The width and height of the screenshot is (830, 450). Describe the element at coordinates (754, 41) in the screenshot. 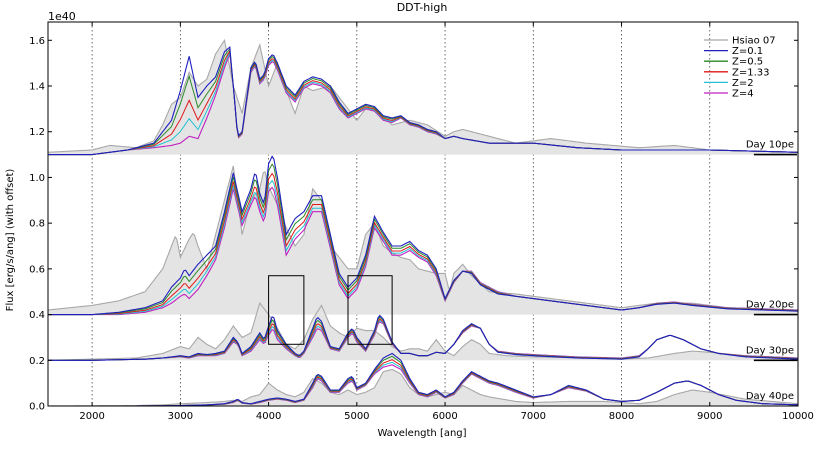

I see `legend-label-0: Hsiao 07` at that location.